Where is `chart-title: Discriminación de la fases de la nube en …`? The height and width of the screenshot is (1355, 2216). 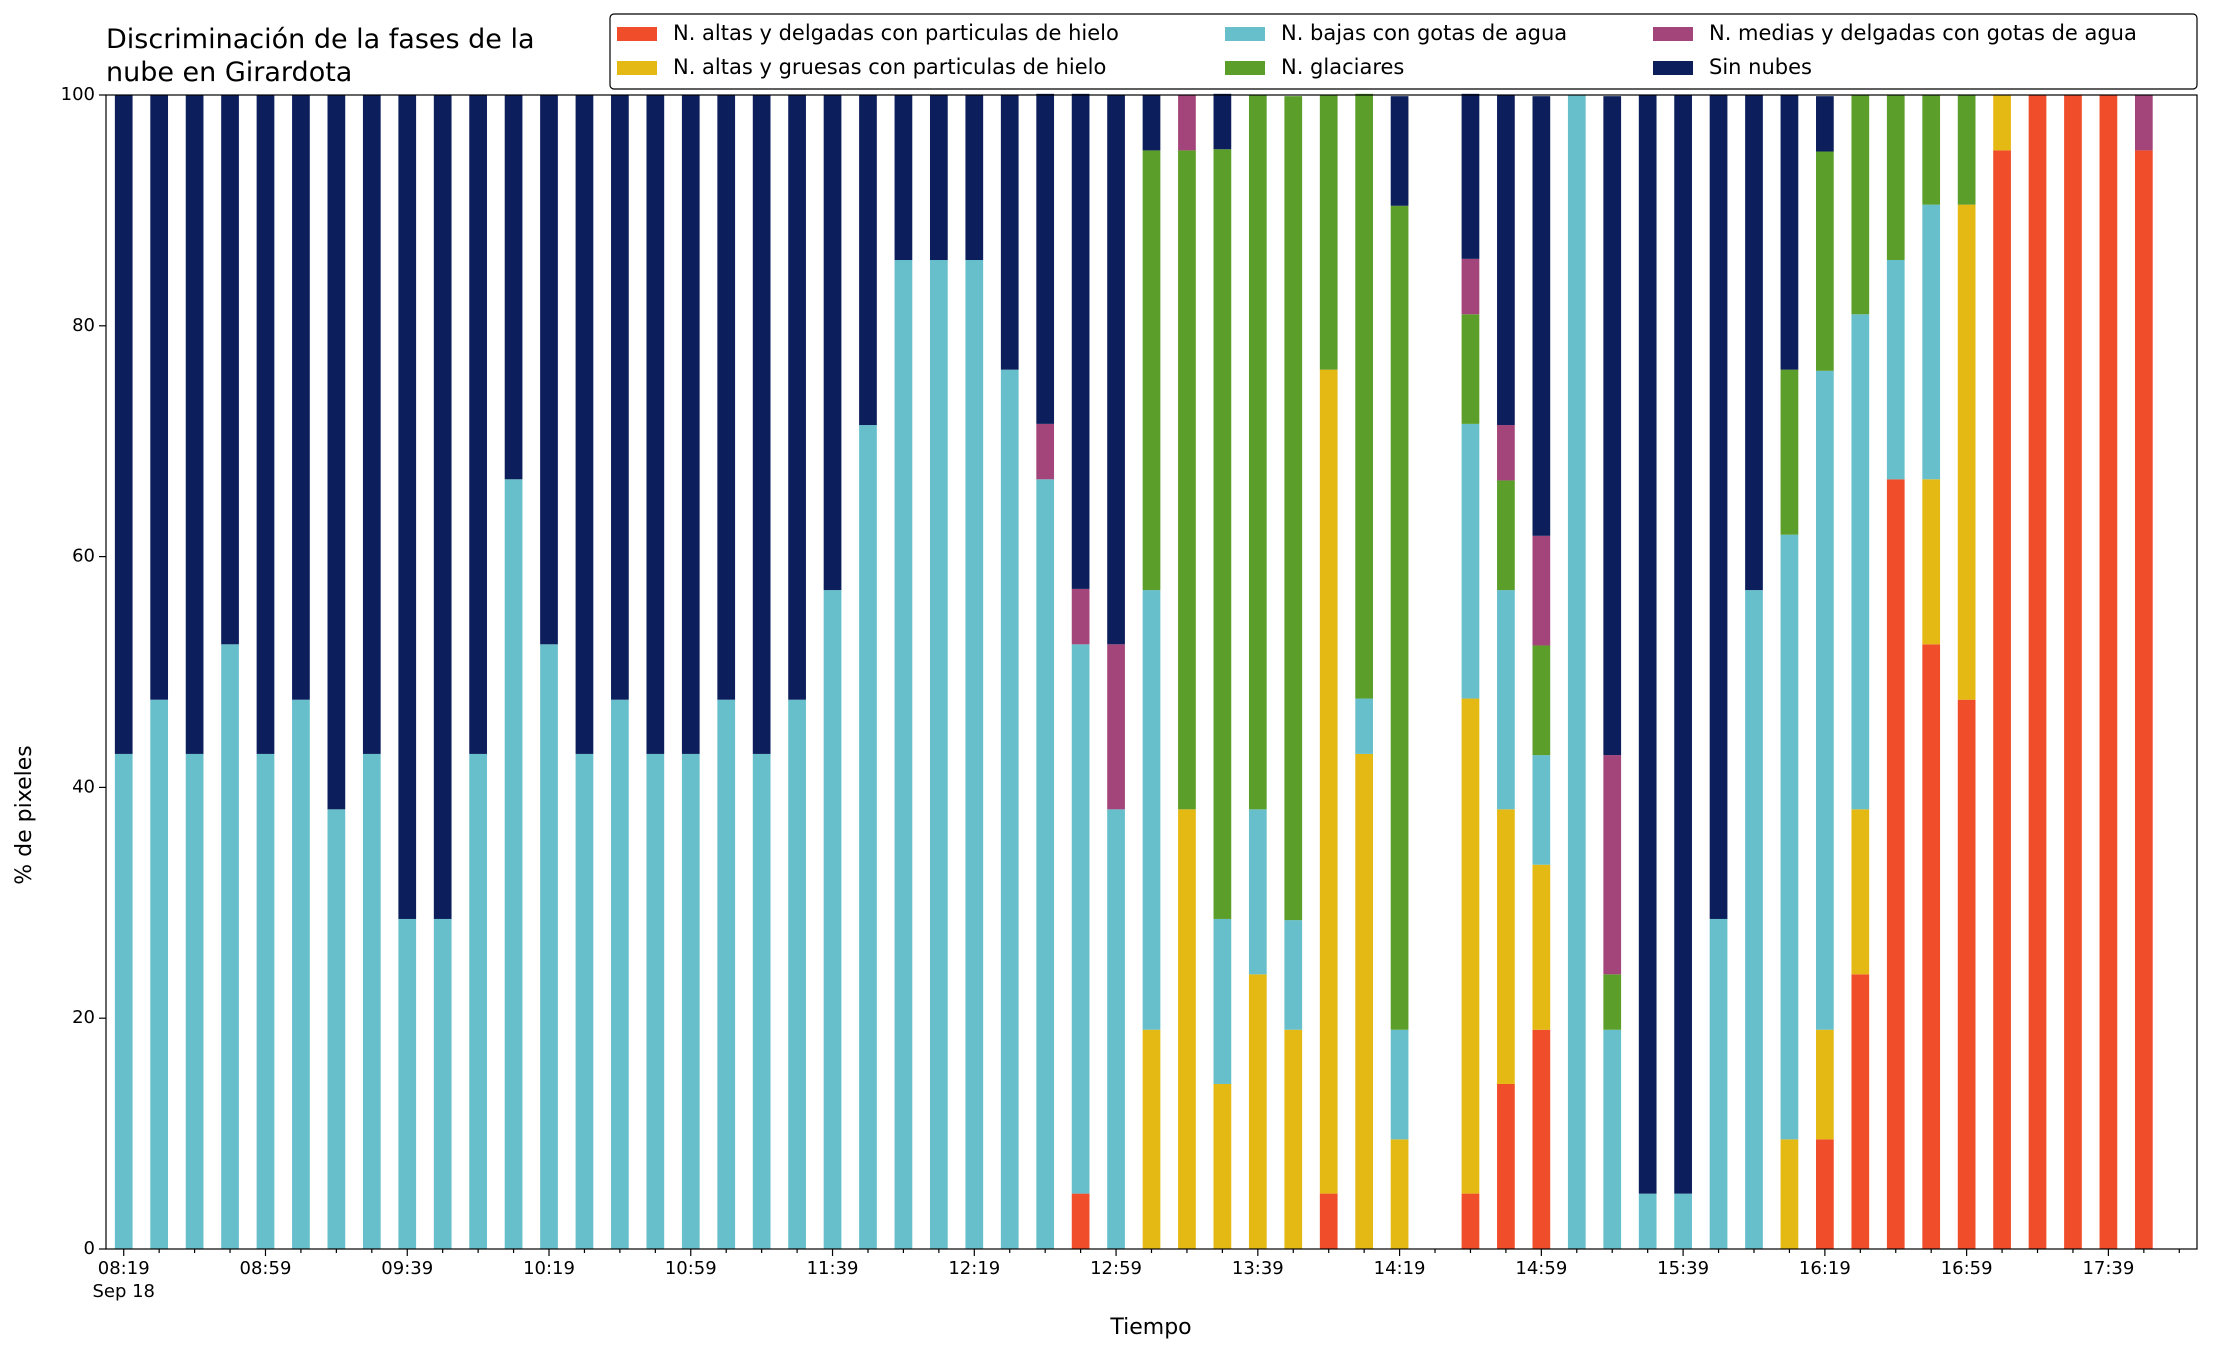 chart-title: Discriminación de la fases de la nube en … is located at coordinates (320, 56).